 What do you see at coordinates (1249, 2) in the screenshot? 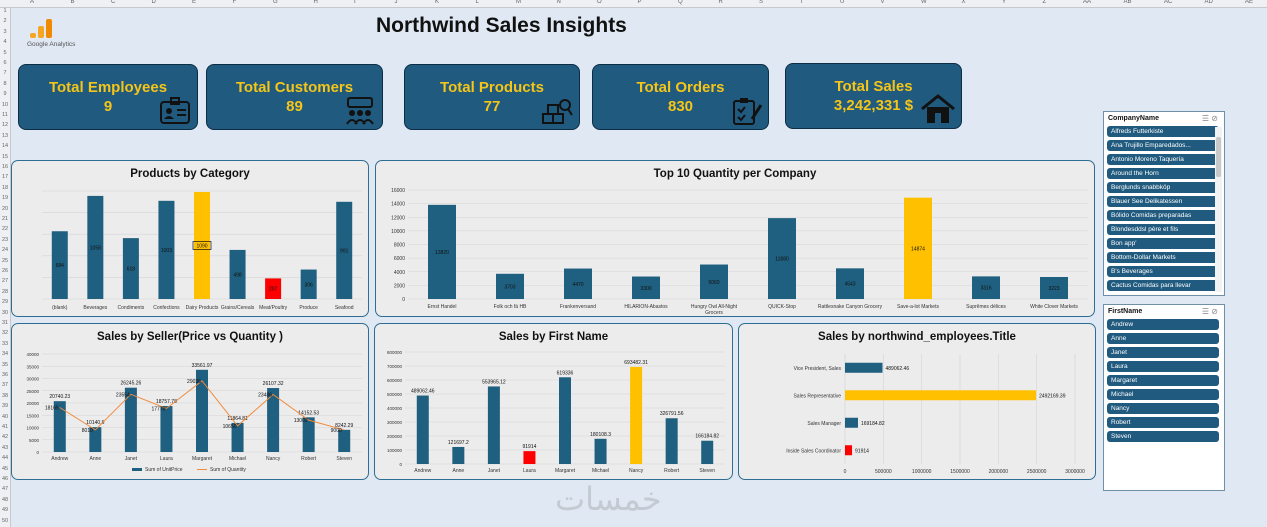
I see `column-header: AE` at bounding box center [1249, 2].